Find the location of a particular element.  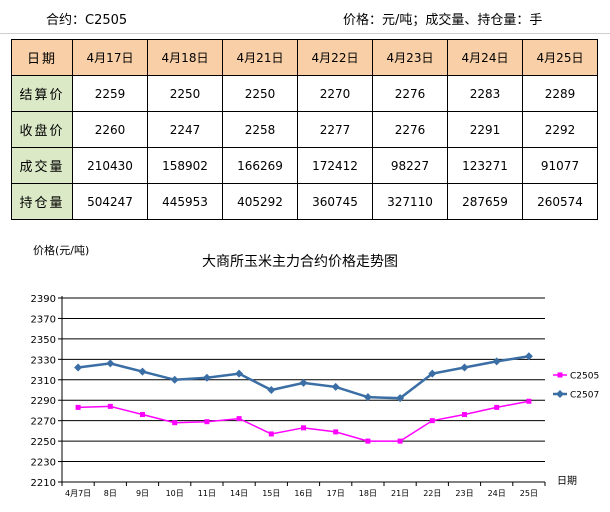

y-tick-label: 2230 is located at coordinates (43, 463).